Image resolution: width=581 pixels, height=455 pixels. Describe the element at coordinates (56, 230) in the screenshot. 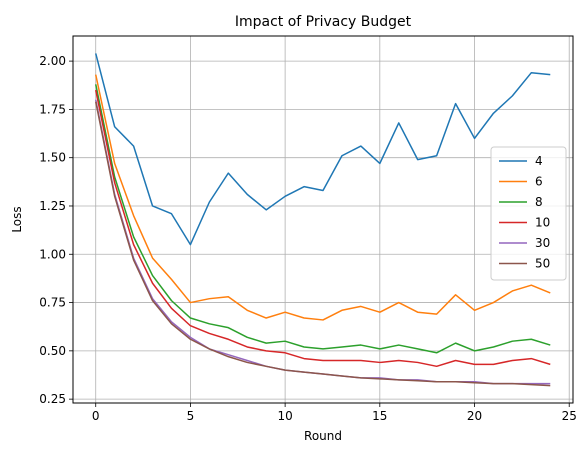

I see `y-axis-ticks: 0.25 0.50 0.75 1.00 1.25 1.50 1.75 2.00` at that location.